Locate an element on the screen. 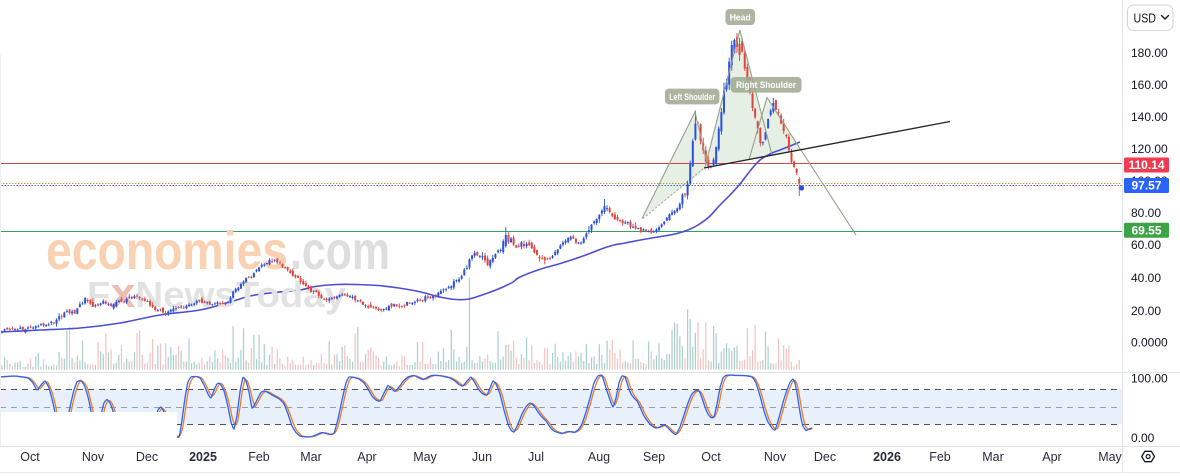 This screenshot has width=1180, height=476. svg-text: FxNewsToday is located at coordinates (216, 292).